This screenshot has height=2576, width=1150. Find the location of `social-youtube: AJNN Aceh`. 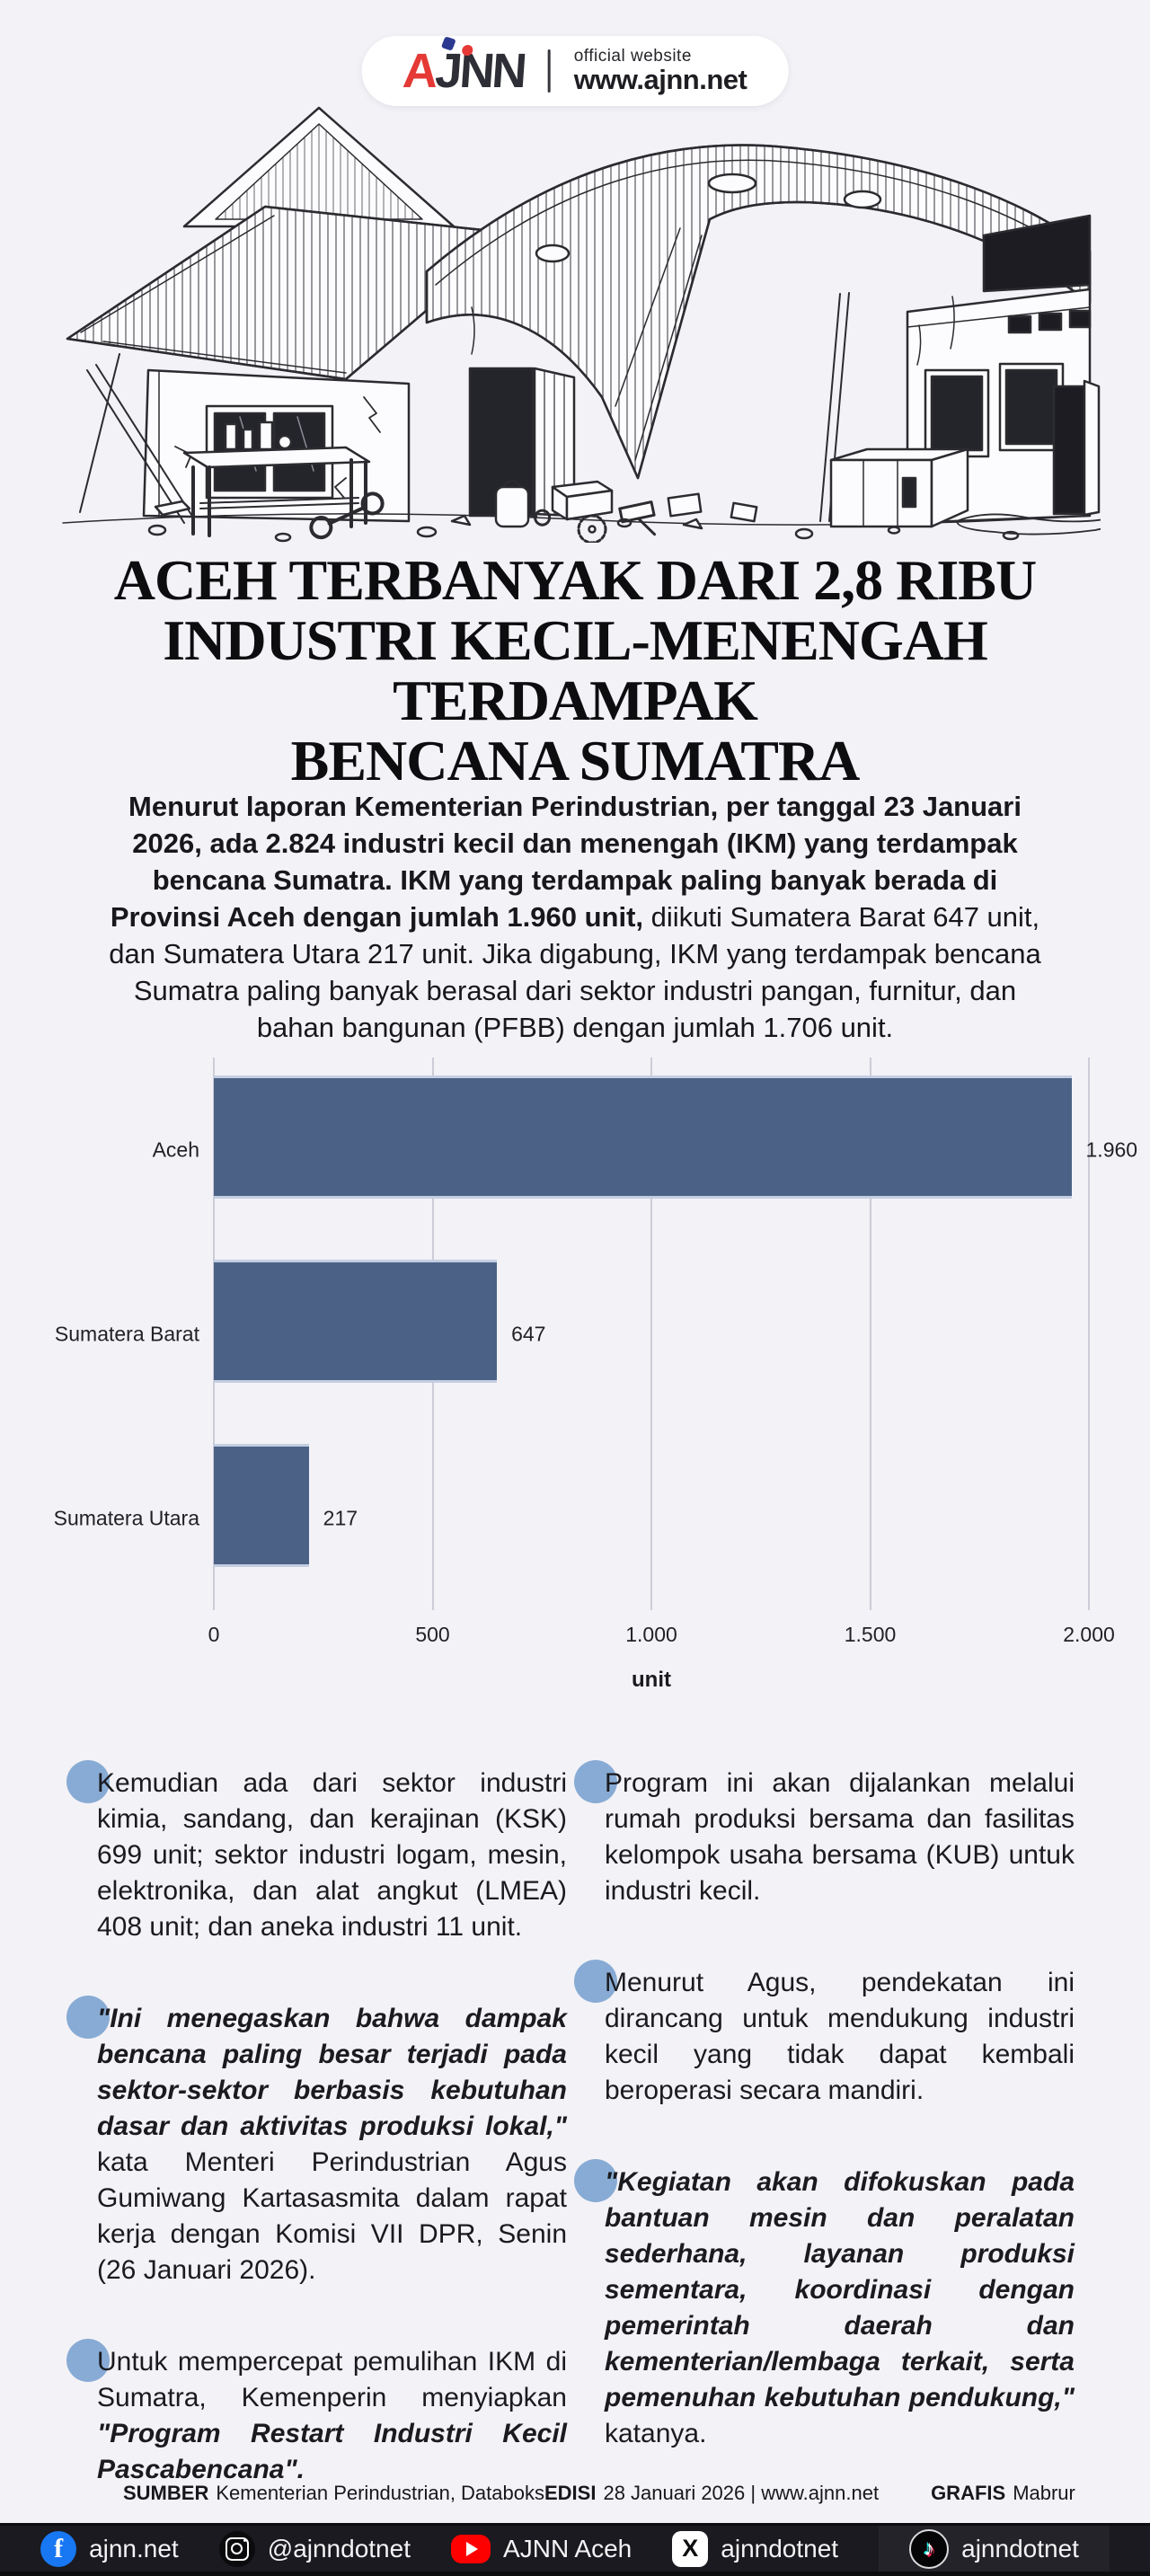

social-youtube: AJNN Aceh is located at coordinates (541, 2549).